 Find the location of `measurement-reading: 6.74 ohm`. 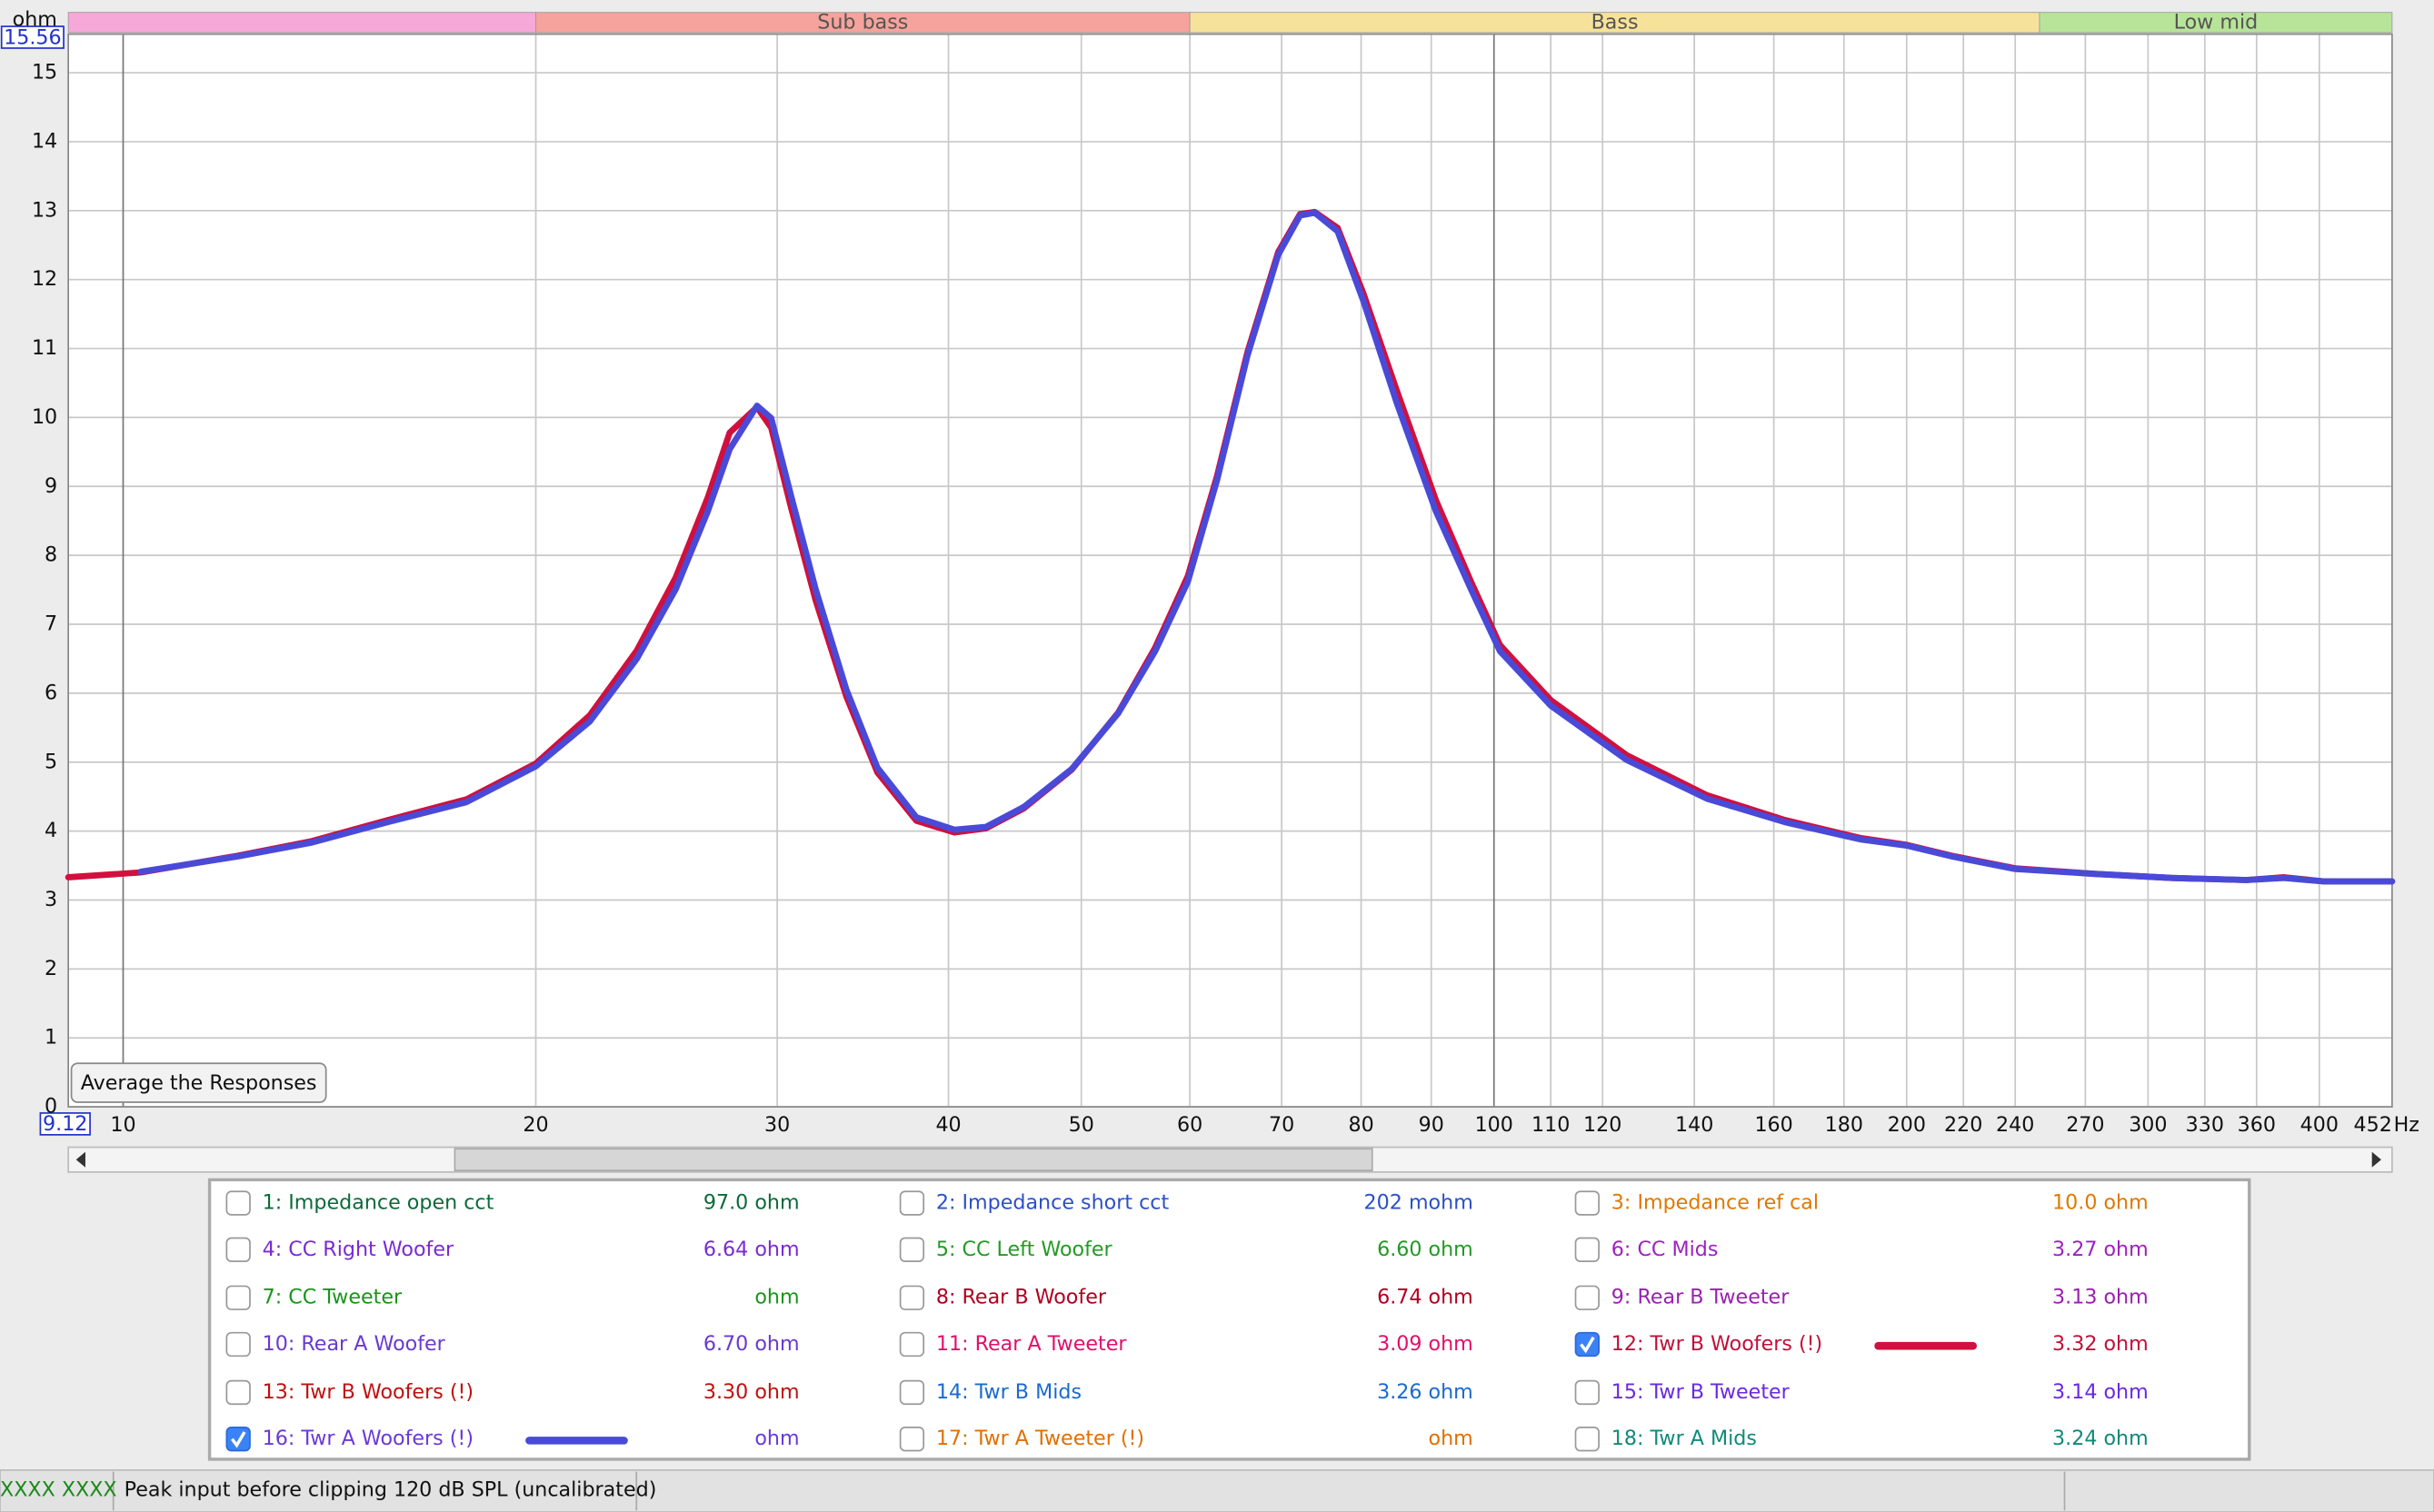

measurement-reading: 6.74 ohm is located at coordinates (1425, 1297).